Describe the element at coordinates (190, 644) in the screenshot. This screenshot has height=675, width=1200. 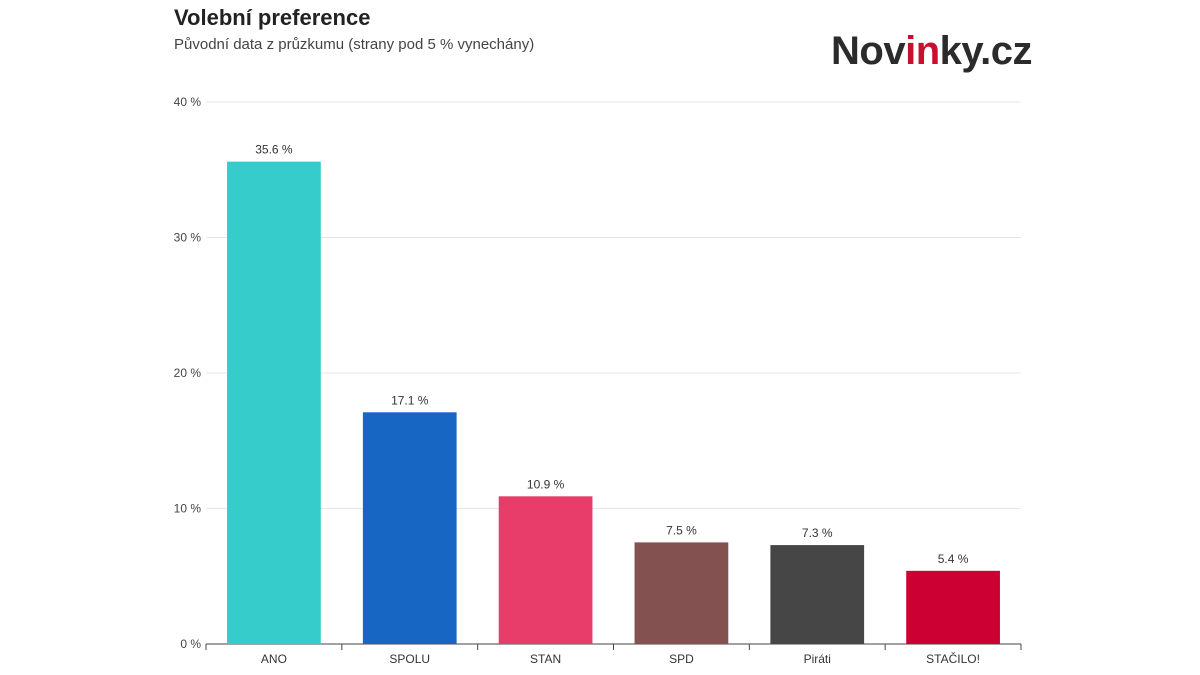
I see `y-tick-label: 0 %` at that location.